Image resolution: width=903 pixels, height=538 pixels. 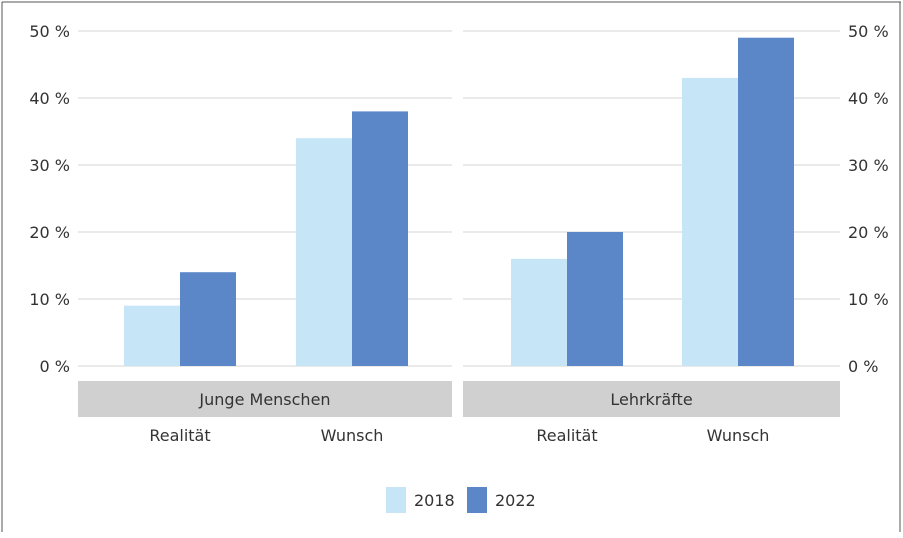 I want to click on panel-title: Lehrkräfte, so click(x=651, y=399).